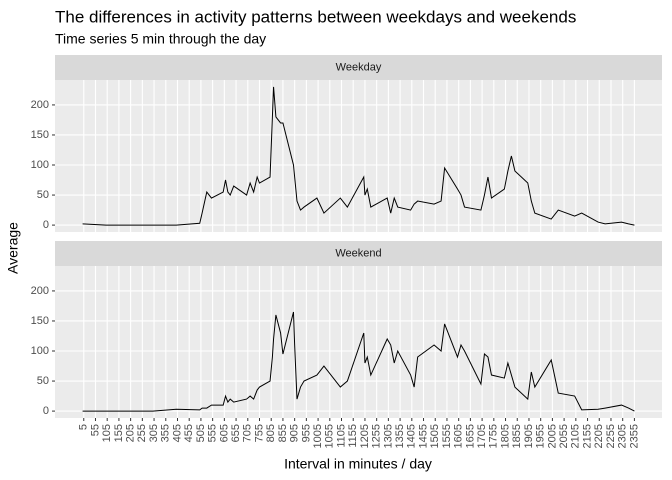  I want to click on x-tick-label: 55, so click(95, 430).